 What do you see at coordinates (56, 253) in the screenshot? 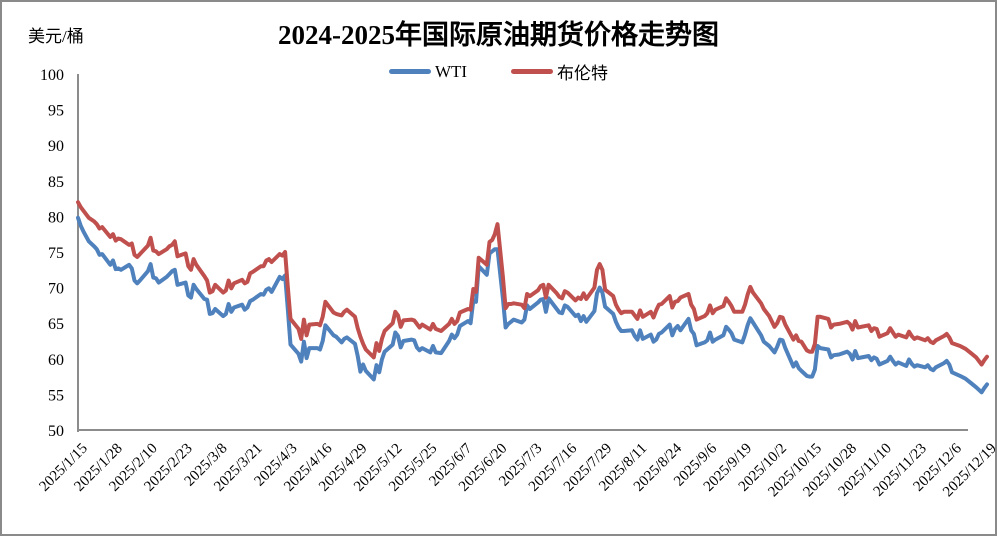
I see `y-tick-label: 75` at bounding box center [56, 253].